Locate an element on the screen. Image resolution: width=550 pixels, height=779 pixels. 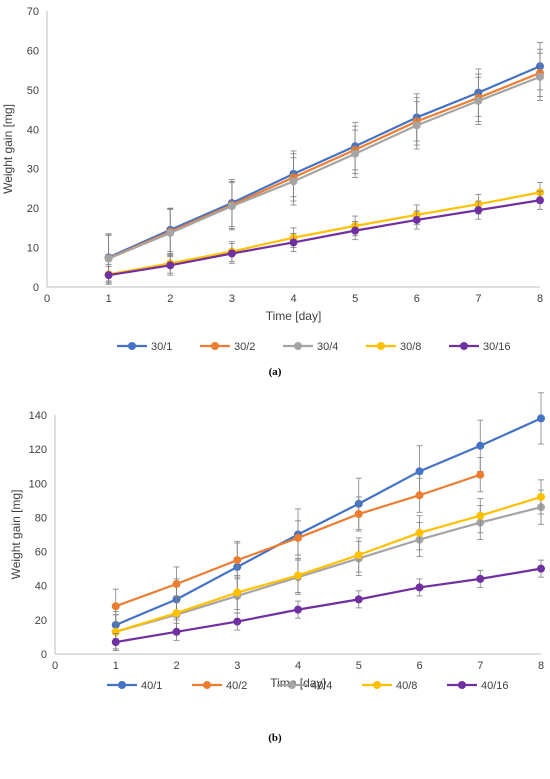
legend-label: 40/8 is located at coordinates (406, 686).